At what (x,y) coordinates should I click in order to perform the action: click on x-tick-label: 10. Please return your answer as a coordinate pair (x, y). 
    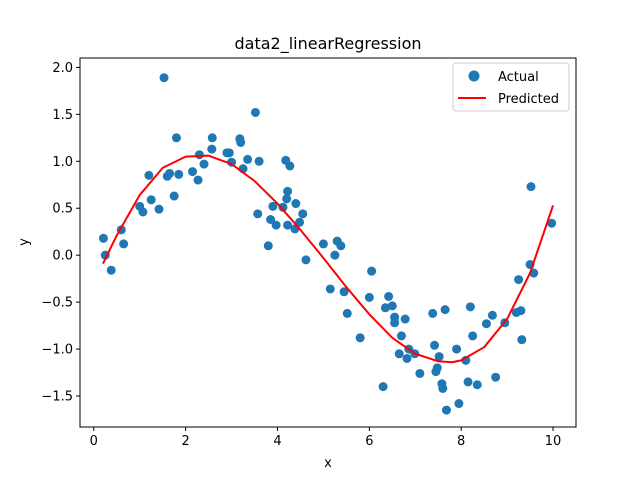
    Looking at the image, I should click on (553, 441).